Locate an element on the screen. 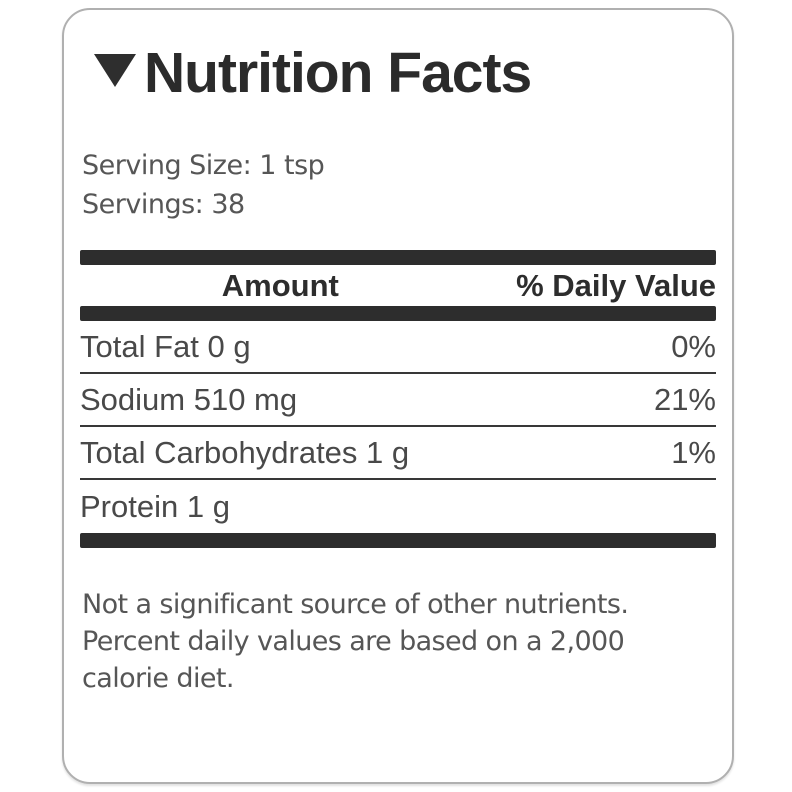 This screenshot has height=792, width=792. servings-count-line: Servings: 38 is located at coordinates (163, 204).